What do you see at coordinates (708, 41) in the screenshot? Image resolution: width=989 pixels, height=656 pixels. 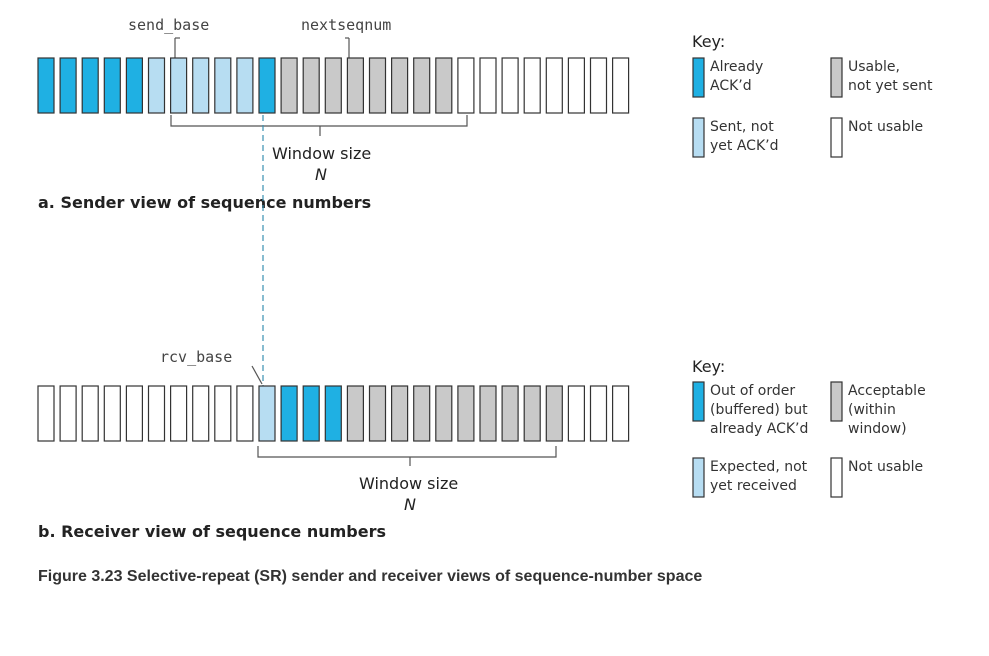 I see `sender-key-title: Key:` at bounding box center [708, 41].